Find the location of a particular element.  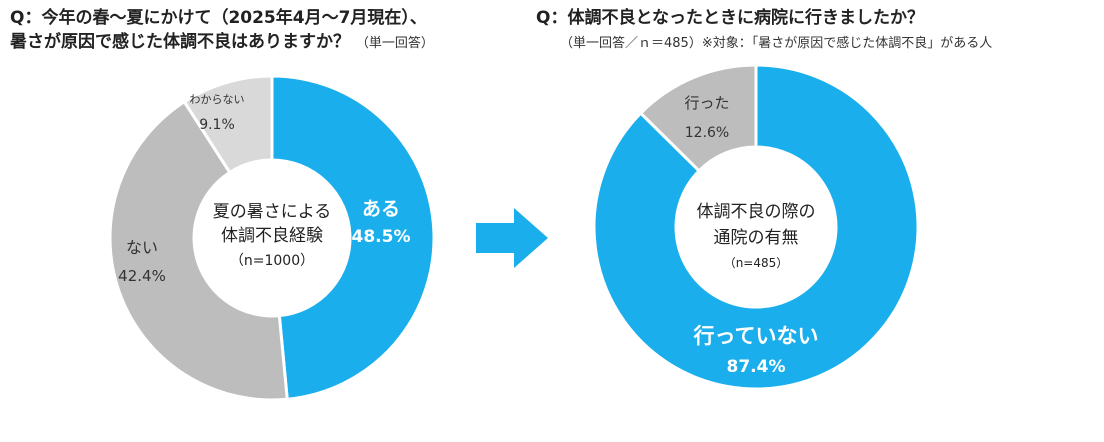

question1-title-line1: Q：今年の春～夏にかけて（2025年4月～7月現在）、 is located at coordinates (218, 18).